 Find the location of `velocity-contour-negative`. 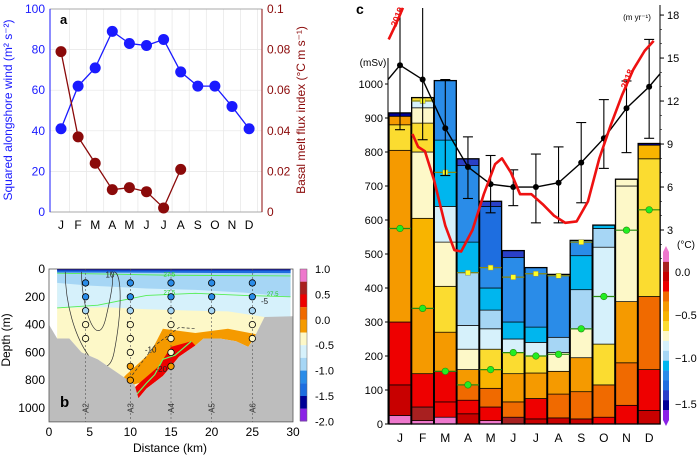

velocity-contour-negative is located at coordinates (160, 355).